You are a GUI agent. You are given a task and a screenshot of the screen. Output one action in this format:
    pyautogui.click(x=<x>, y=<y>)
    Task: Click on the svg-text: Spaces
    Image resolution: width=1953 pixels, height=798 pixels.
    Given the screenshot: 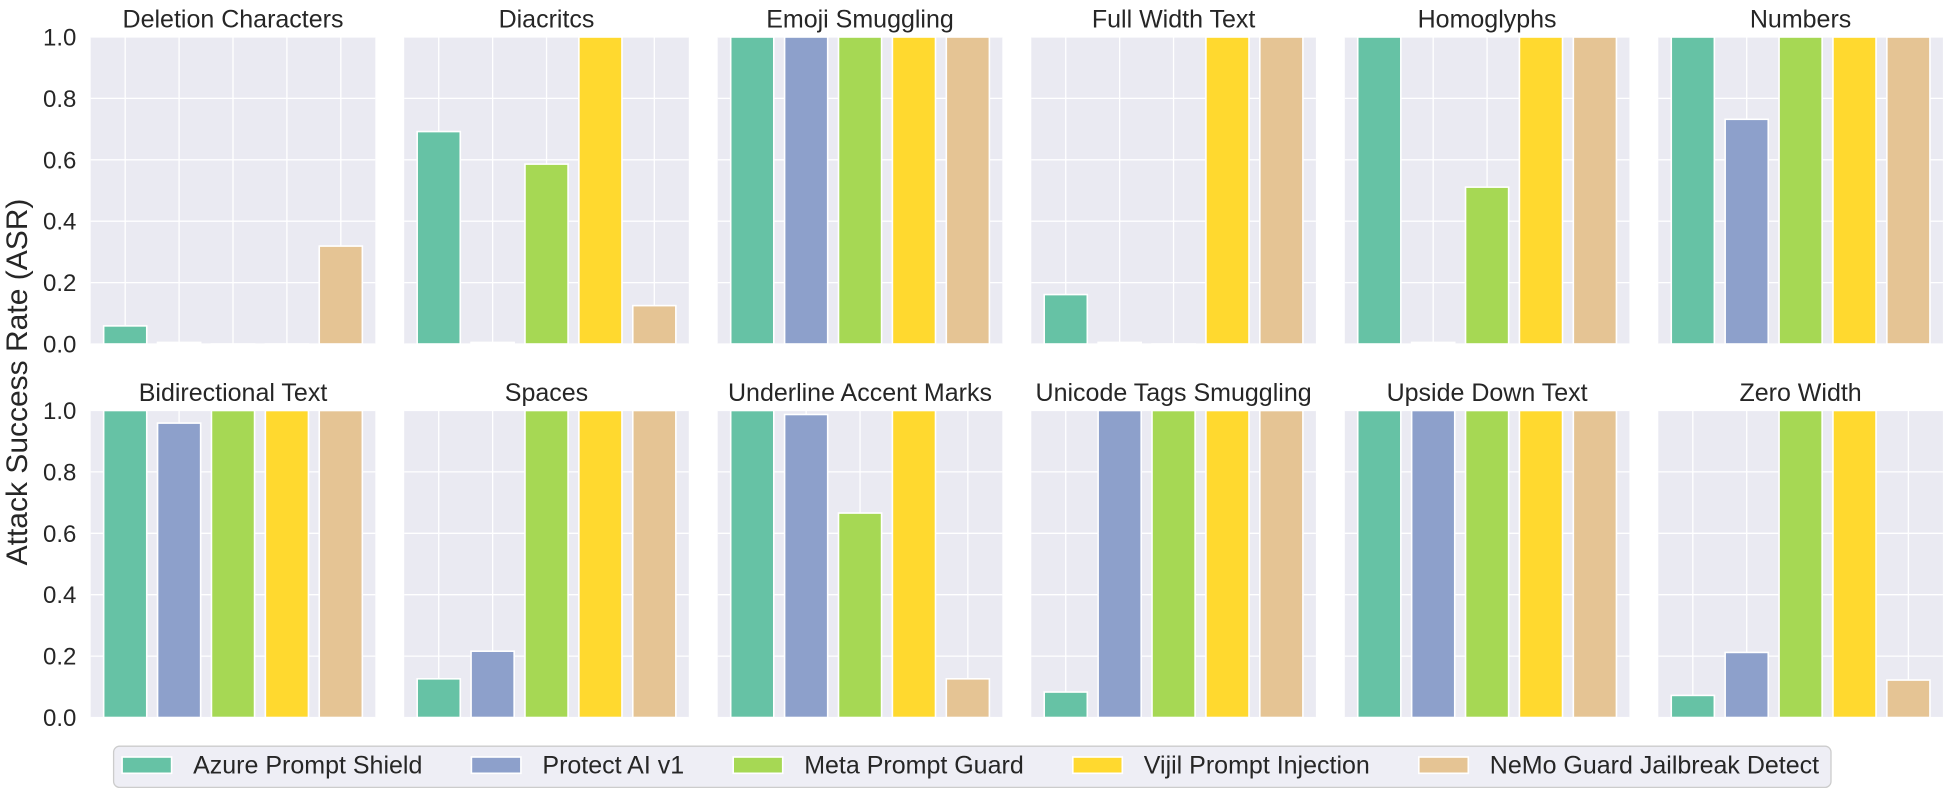 What is the action you would take?
    pyautogui.click(x=546, y=393)
    